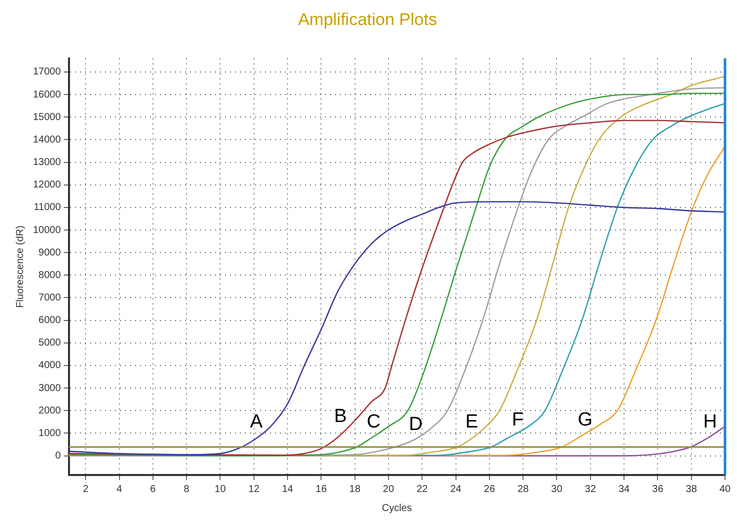  Describe the element at coordinates (658, 489) in the screenshot. I see `x-tick-label: 36` at that location.